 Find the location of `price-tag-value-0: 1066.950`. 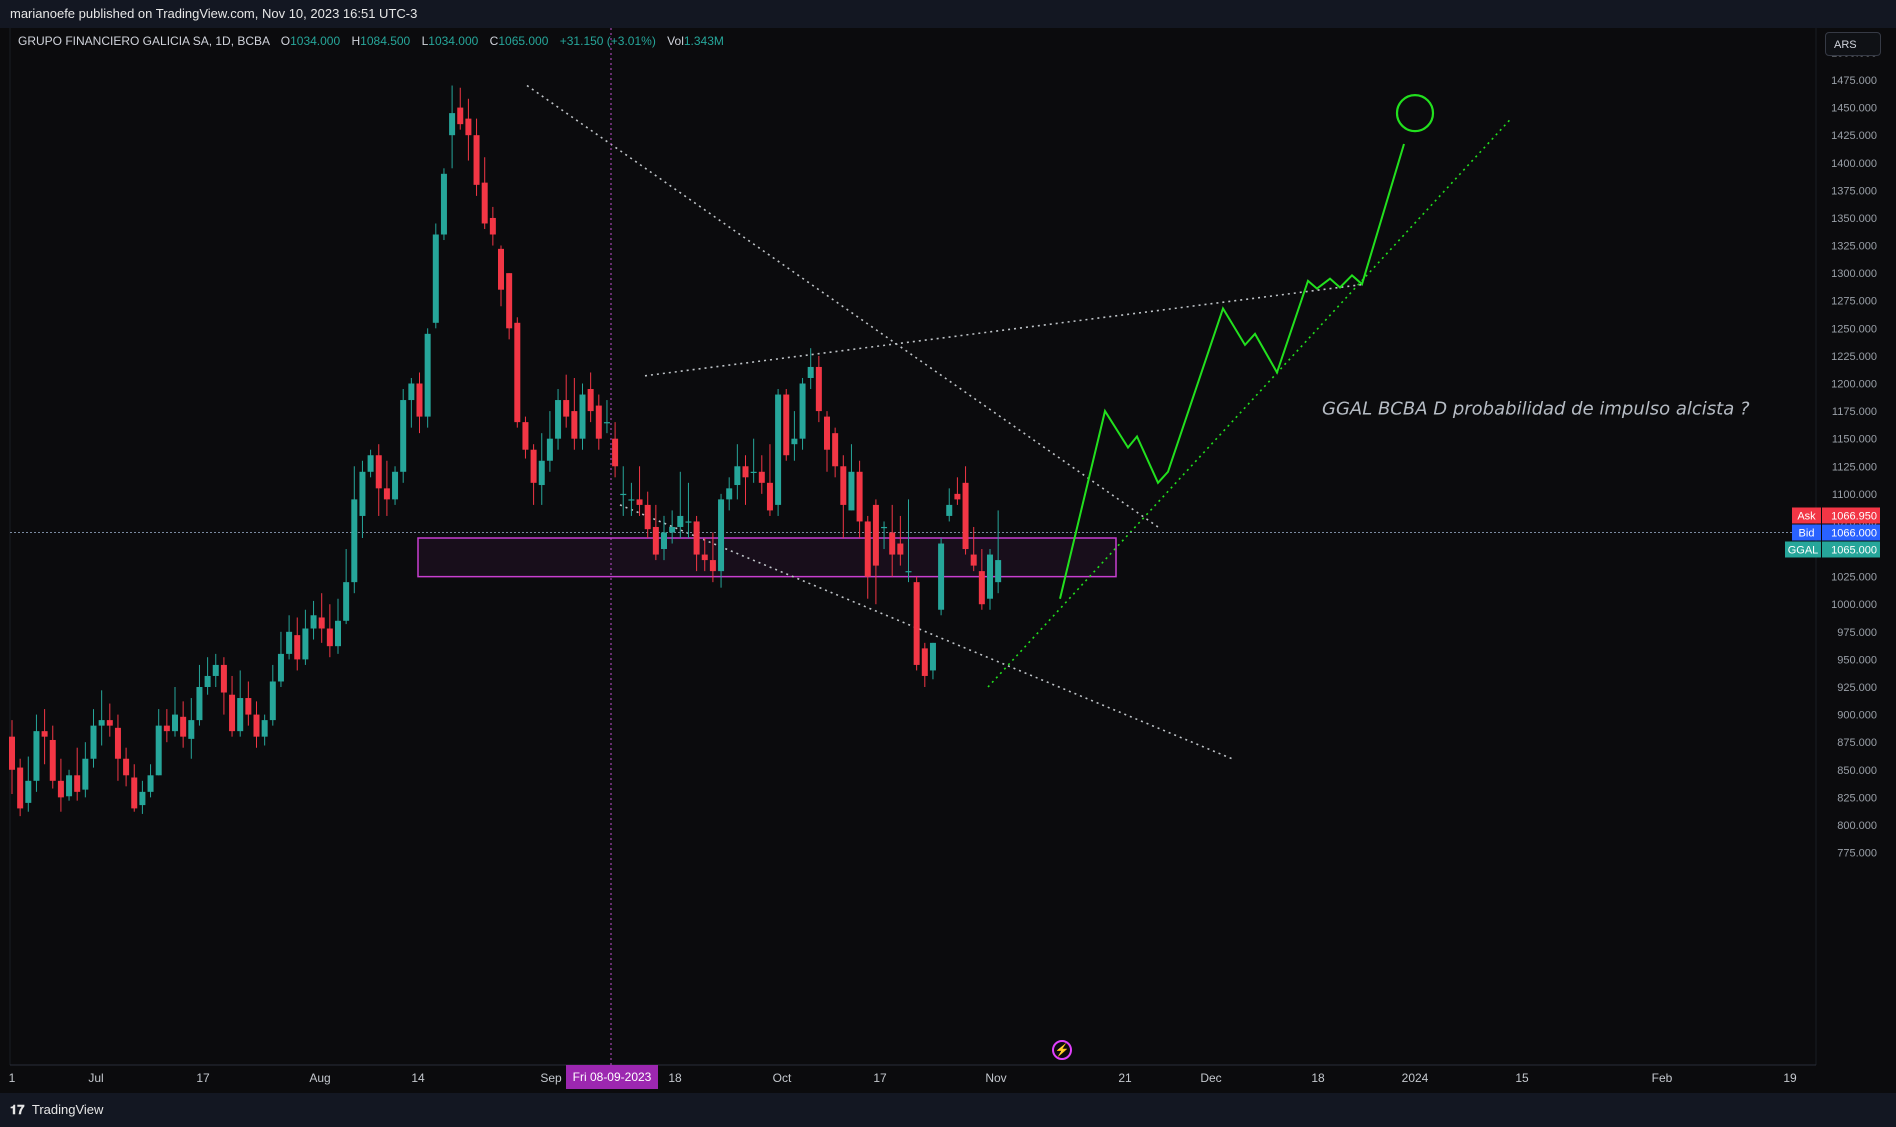

price-tag-value-0: 1066.950 is located at coordinates (1854, 516).